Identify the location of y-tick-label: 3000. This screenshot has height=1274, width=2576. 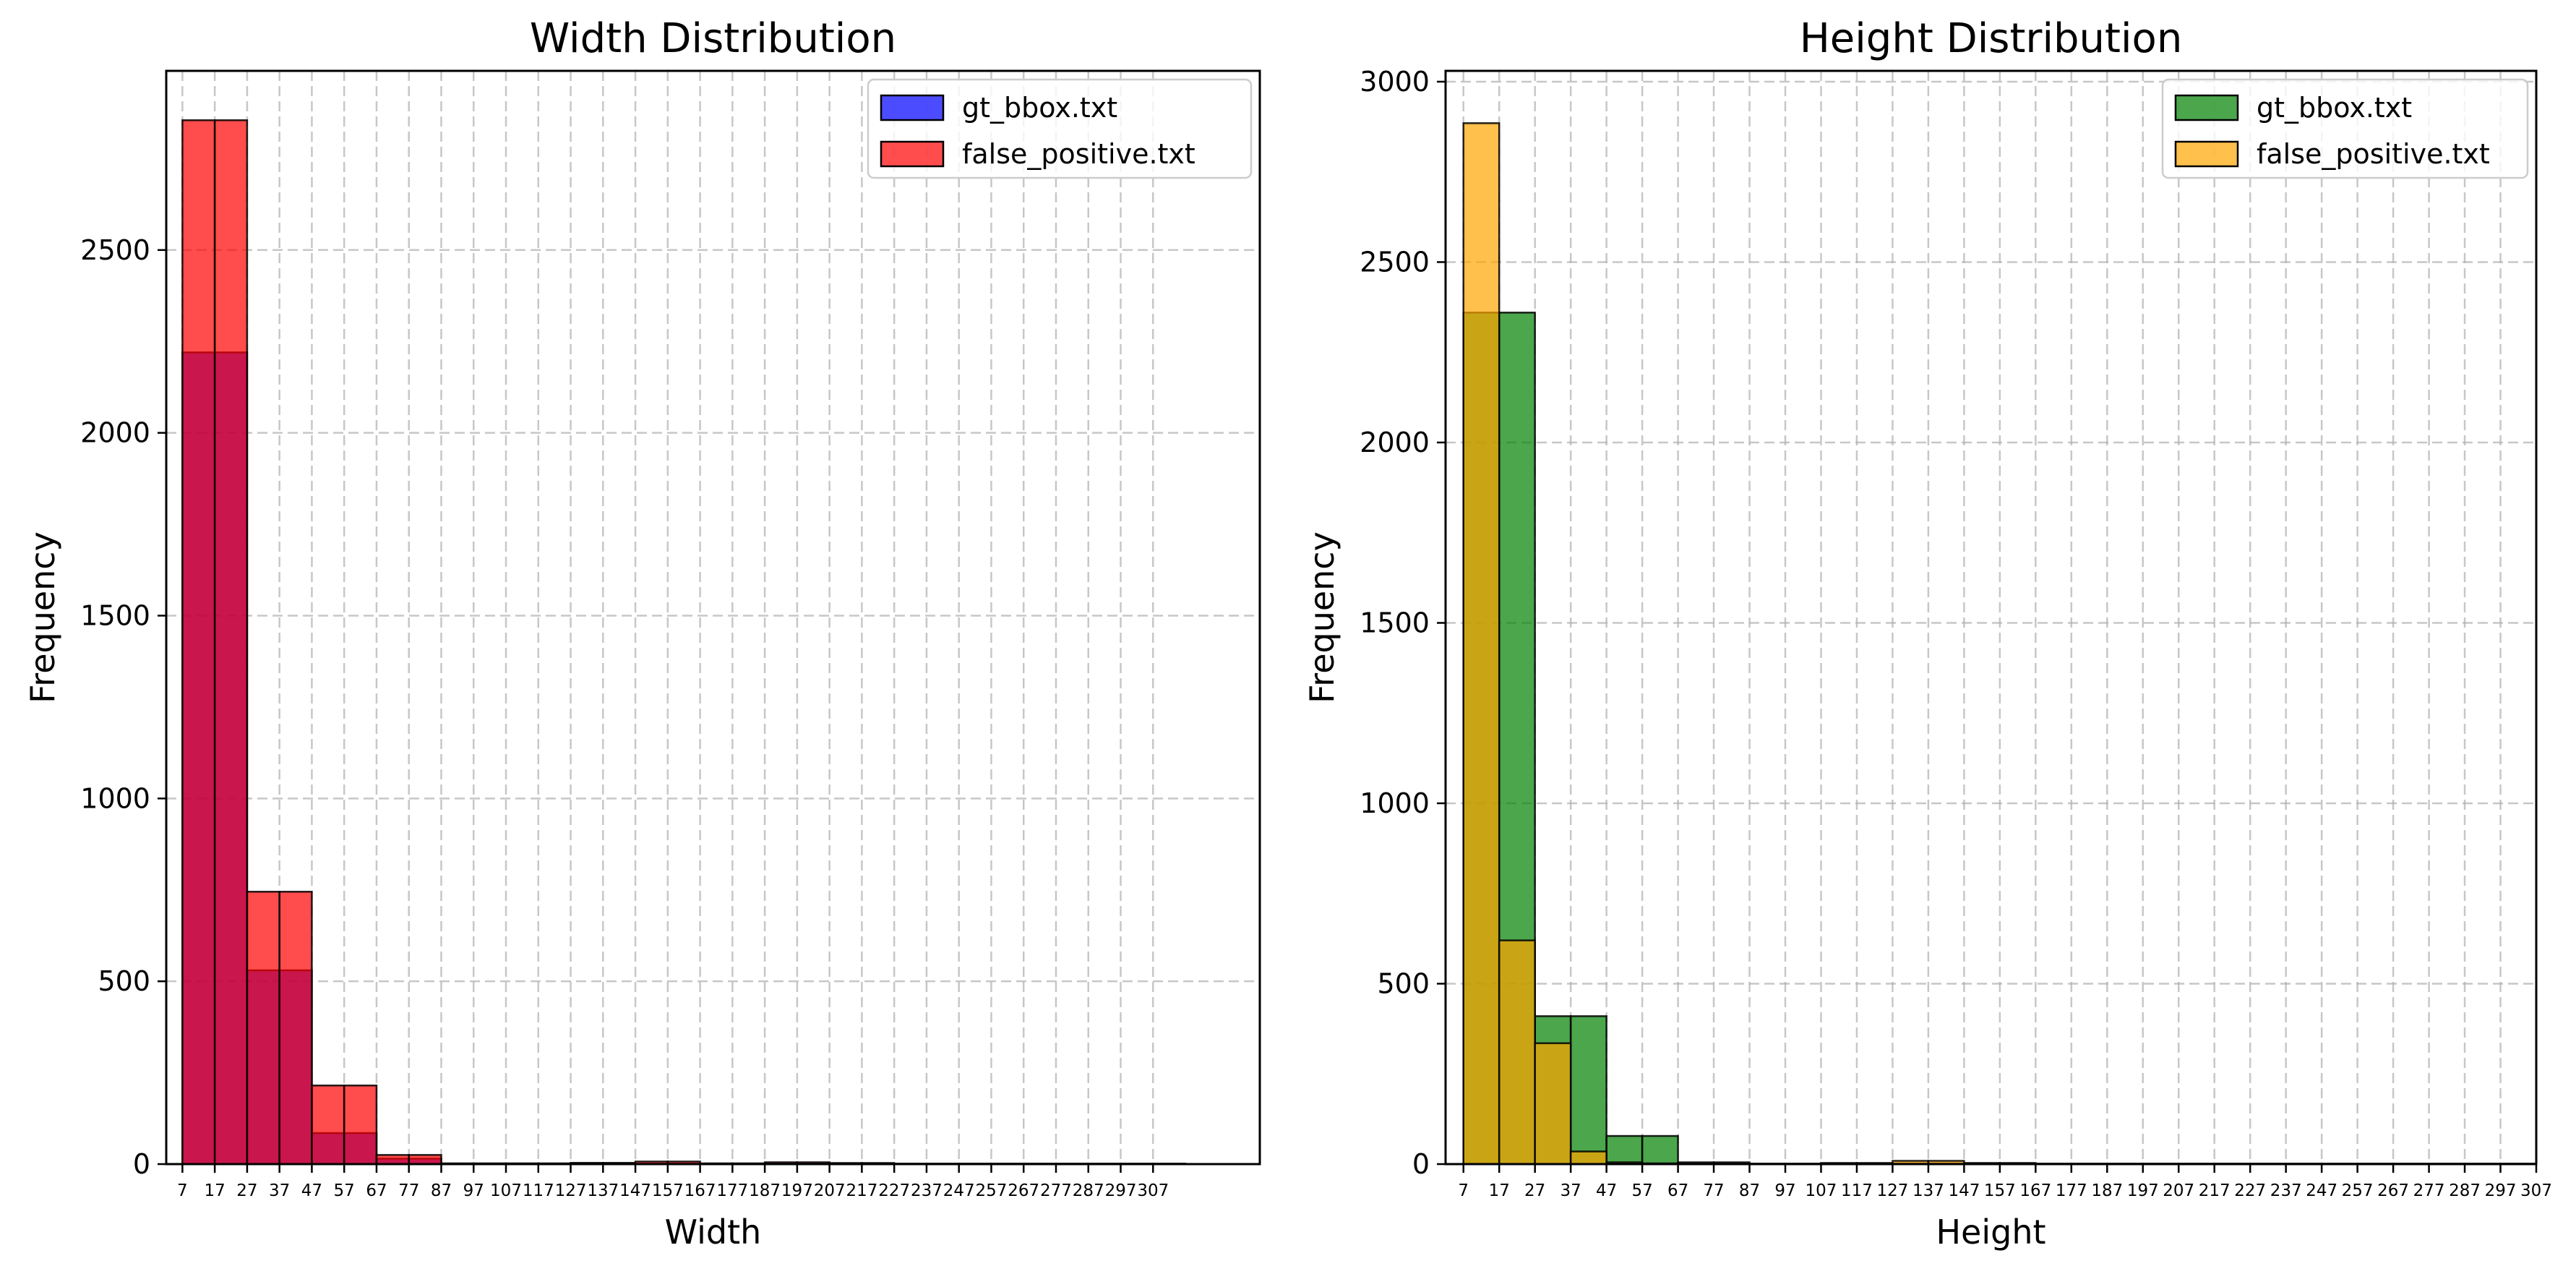
(1395, 82).